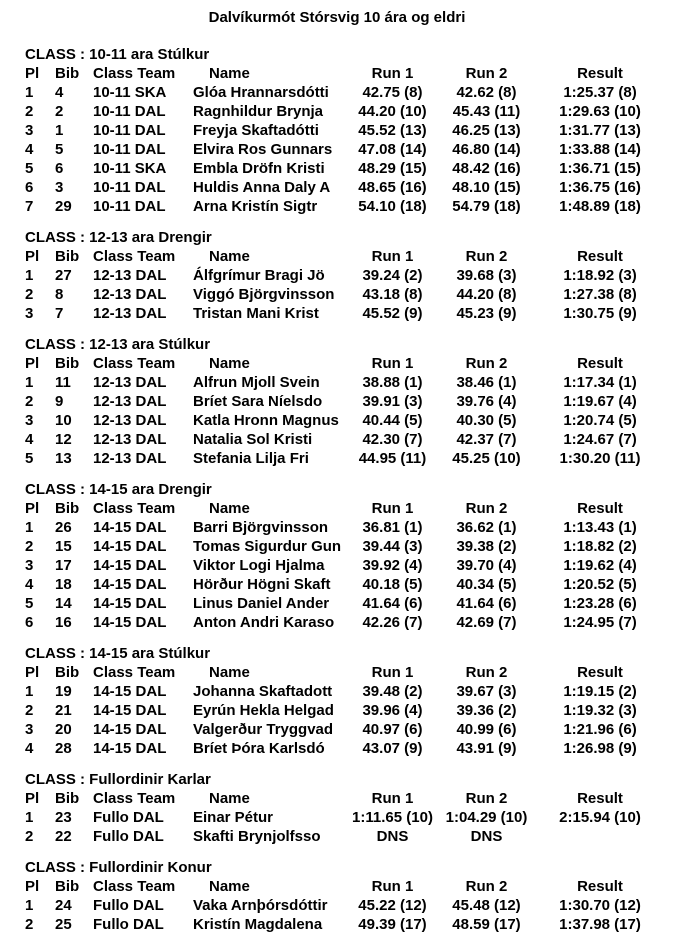  Describe the element at coordinates (263, 729) in the screenshot. I see `cell-name: Valgerður Tryggvad` at that location.